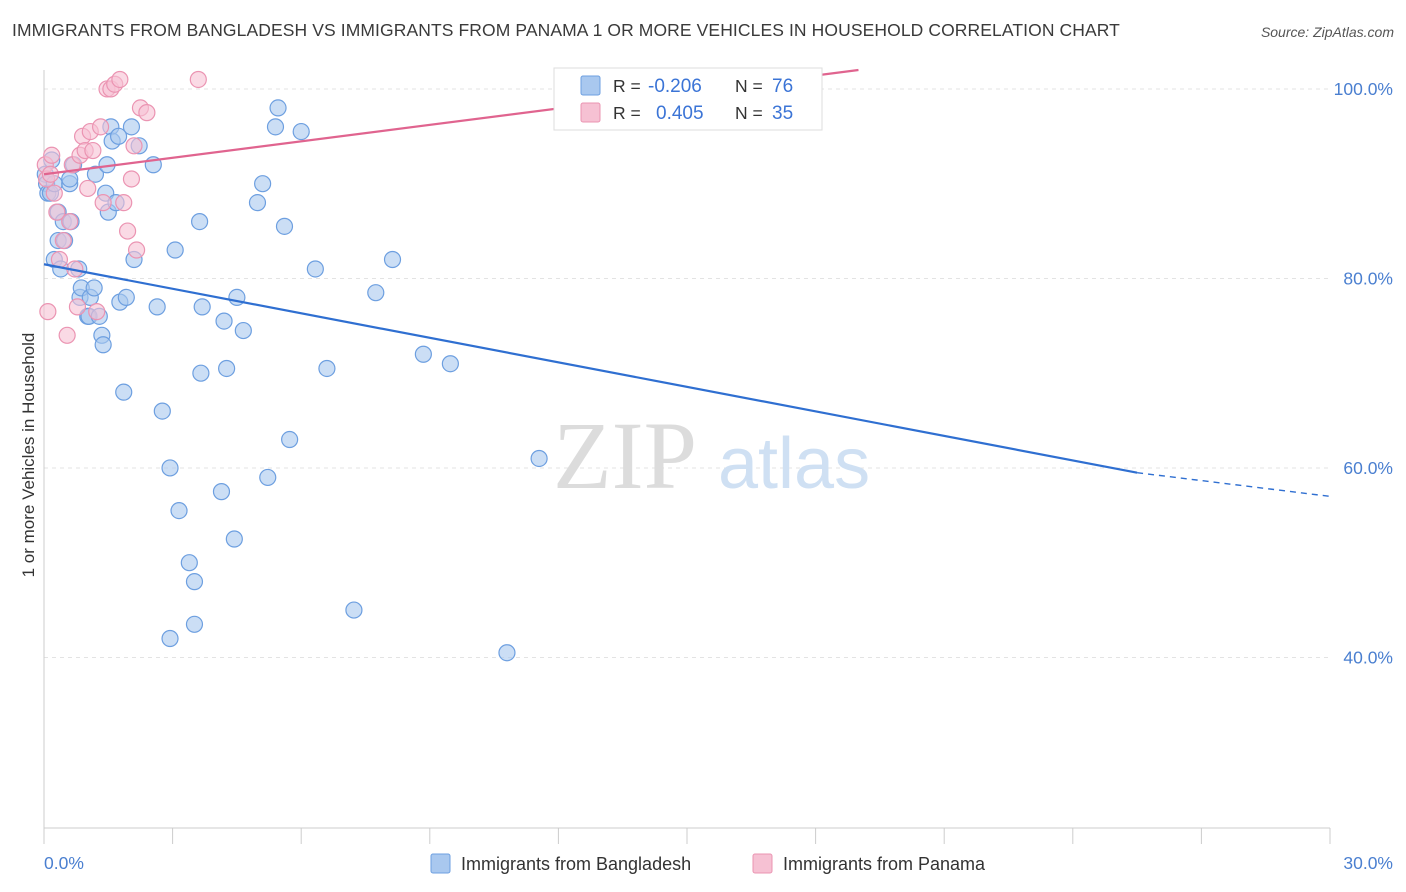 The width and height of the screenshot is (1406, 892). I want to click on legend-n-value-bangladesh: 76, so click(782, 86).